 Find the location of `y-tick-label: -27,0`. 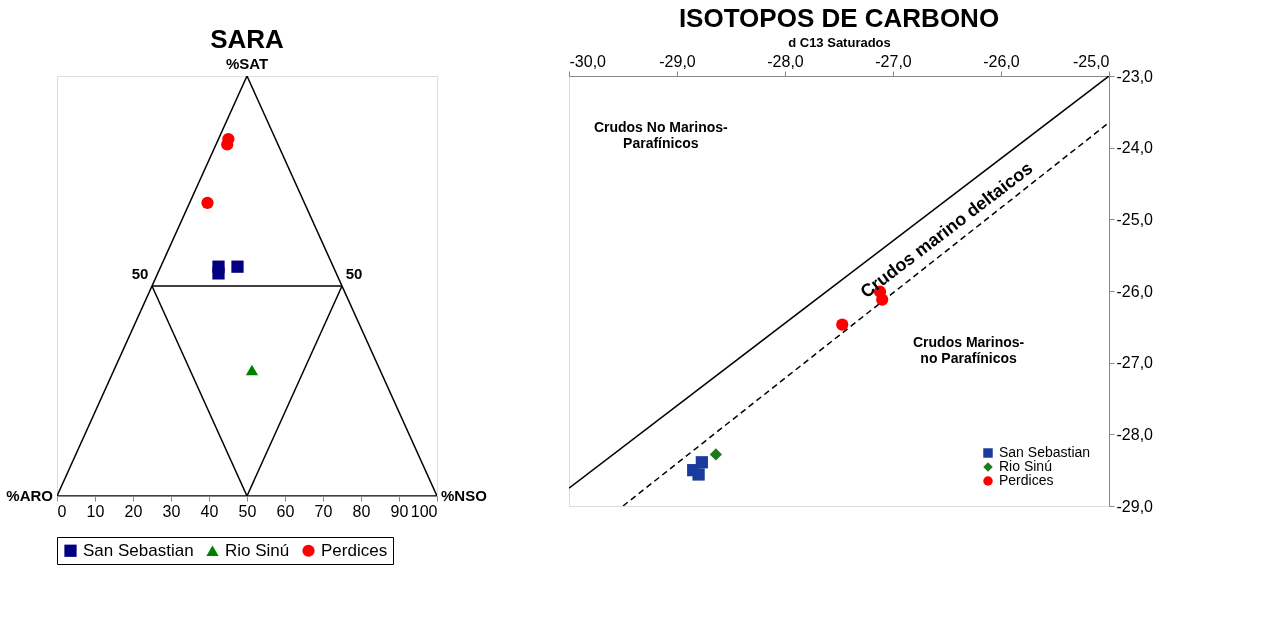

y-tick-label: -27,0 is located at coordinates (1135, 363).